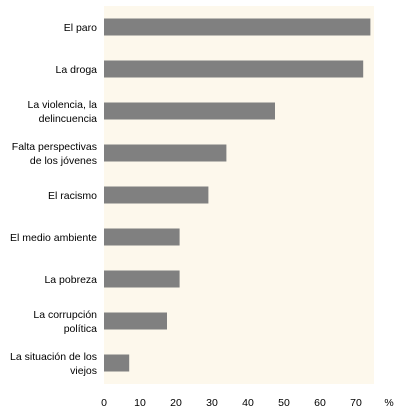  What do you see at coordinates (68, 119) in the screenshot?
I see `category-label: delincuencia` at bounding box center [68, 119].